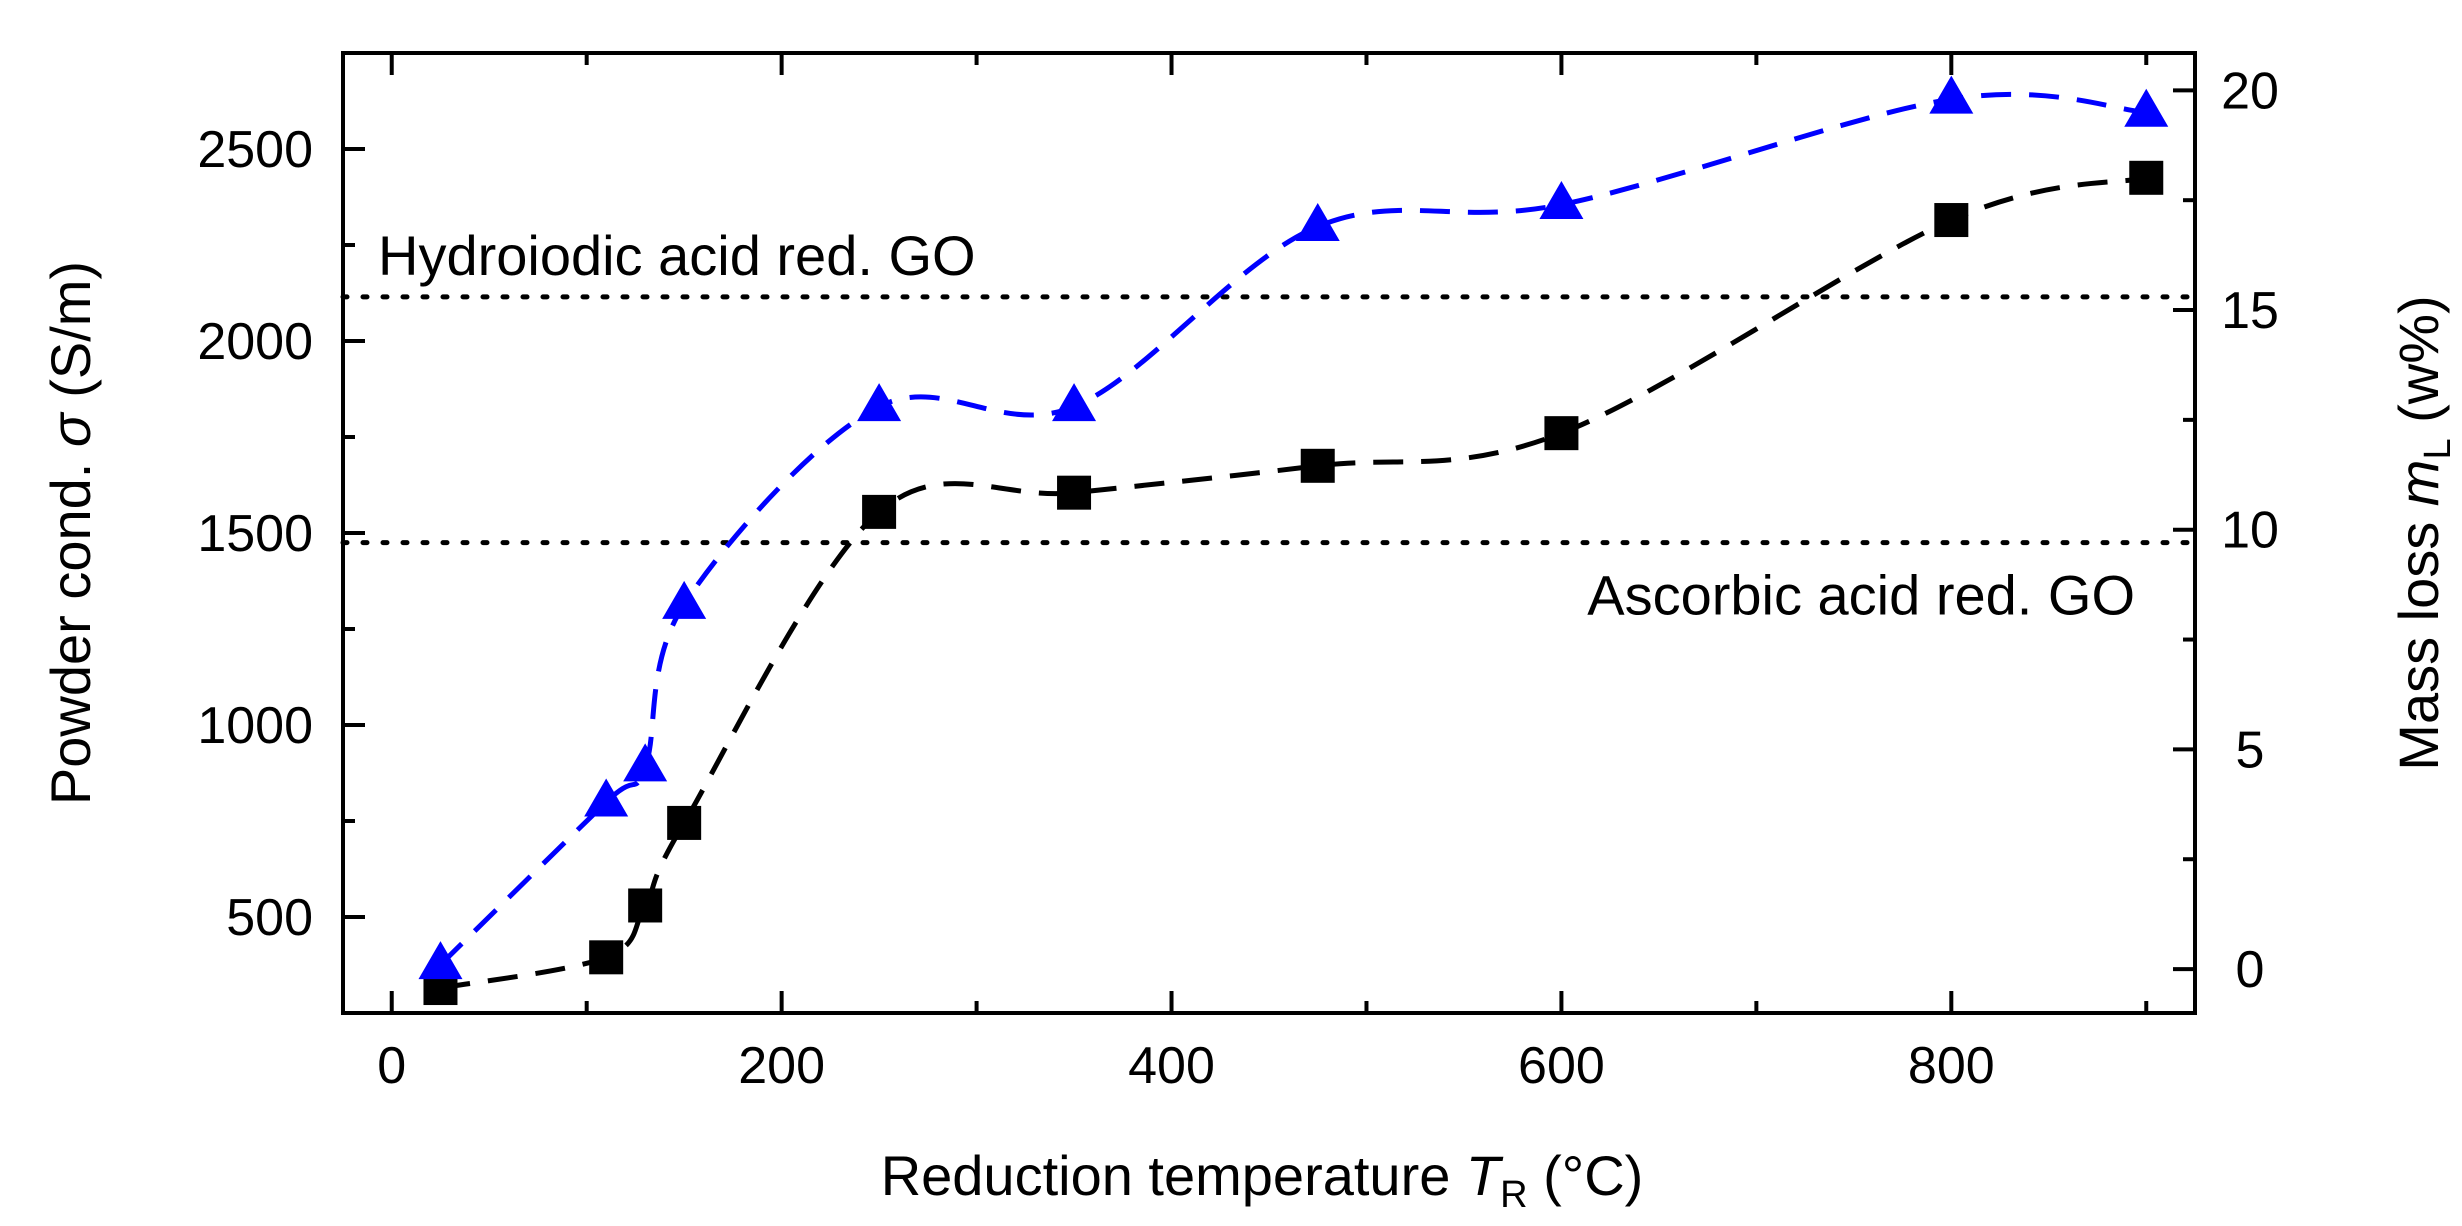 The image size is (2462, 1226). I want to click on y2-axis-title-main: Mass loss, so click(2418, 638).